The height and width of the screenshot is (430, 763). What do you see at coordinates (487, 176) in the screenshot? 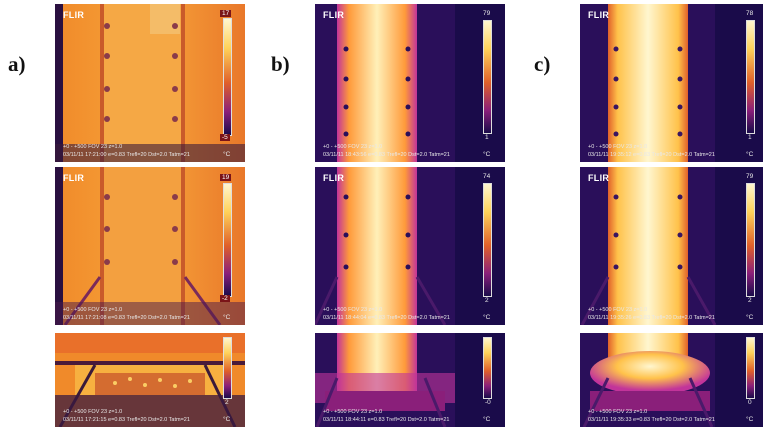
I see `scale-max: 74` at bounding box center [487, 176].